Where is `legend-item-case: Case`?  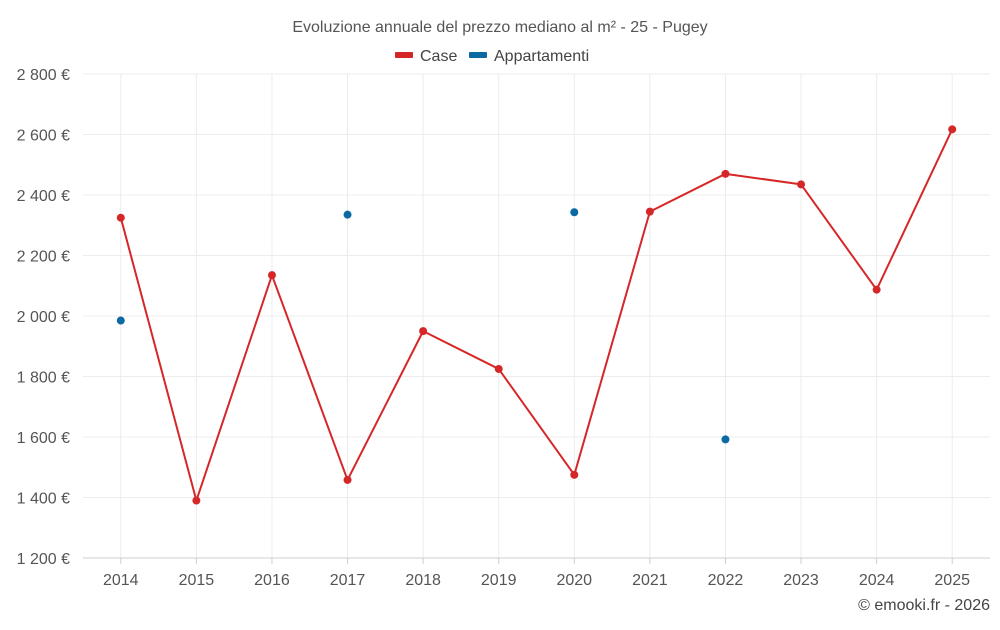
legend-item-case: Case is located at coordinates (426, 56).